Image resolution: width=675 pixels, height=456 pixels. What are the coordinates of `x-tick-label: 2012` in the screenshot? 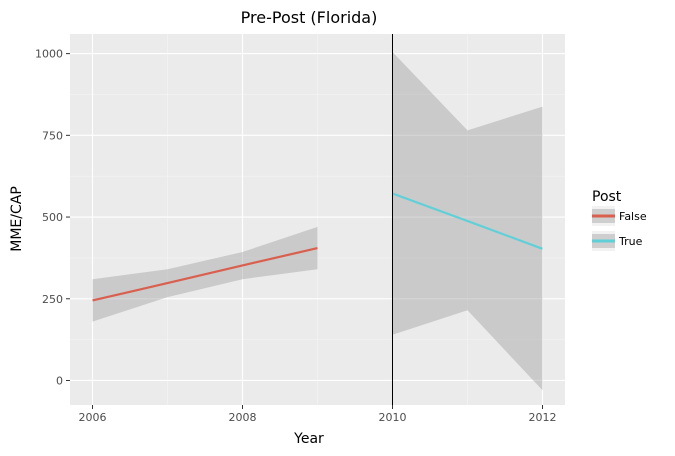 It's located at (543, 417).